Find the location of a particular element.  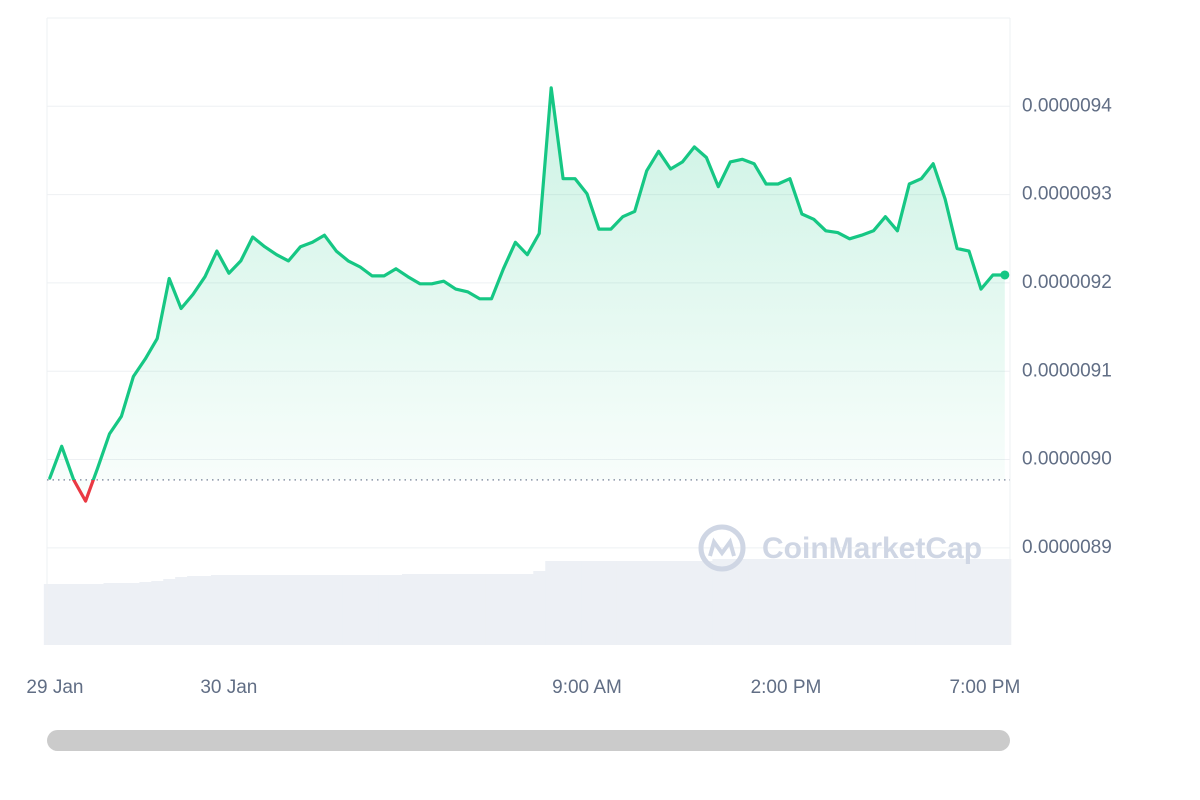

watermark-text: CoinMarketCap is located at coordinates (872, 548).